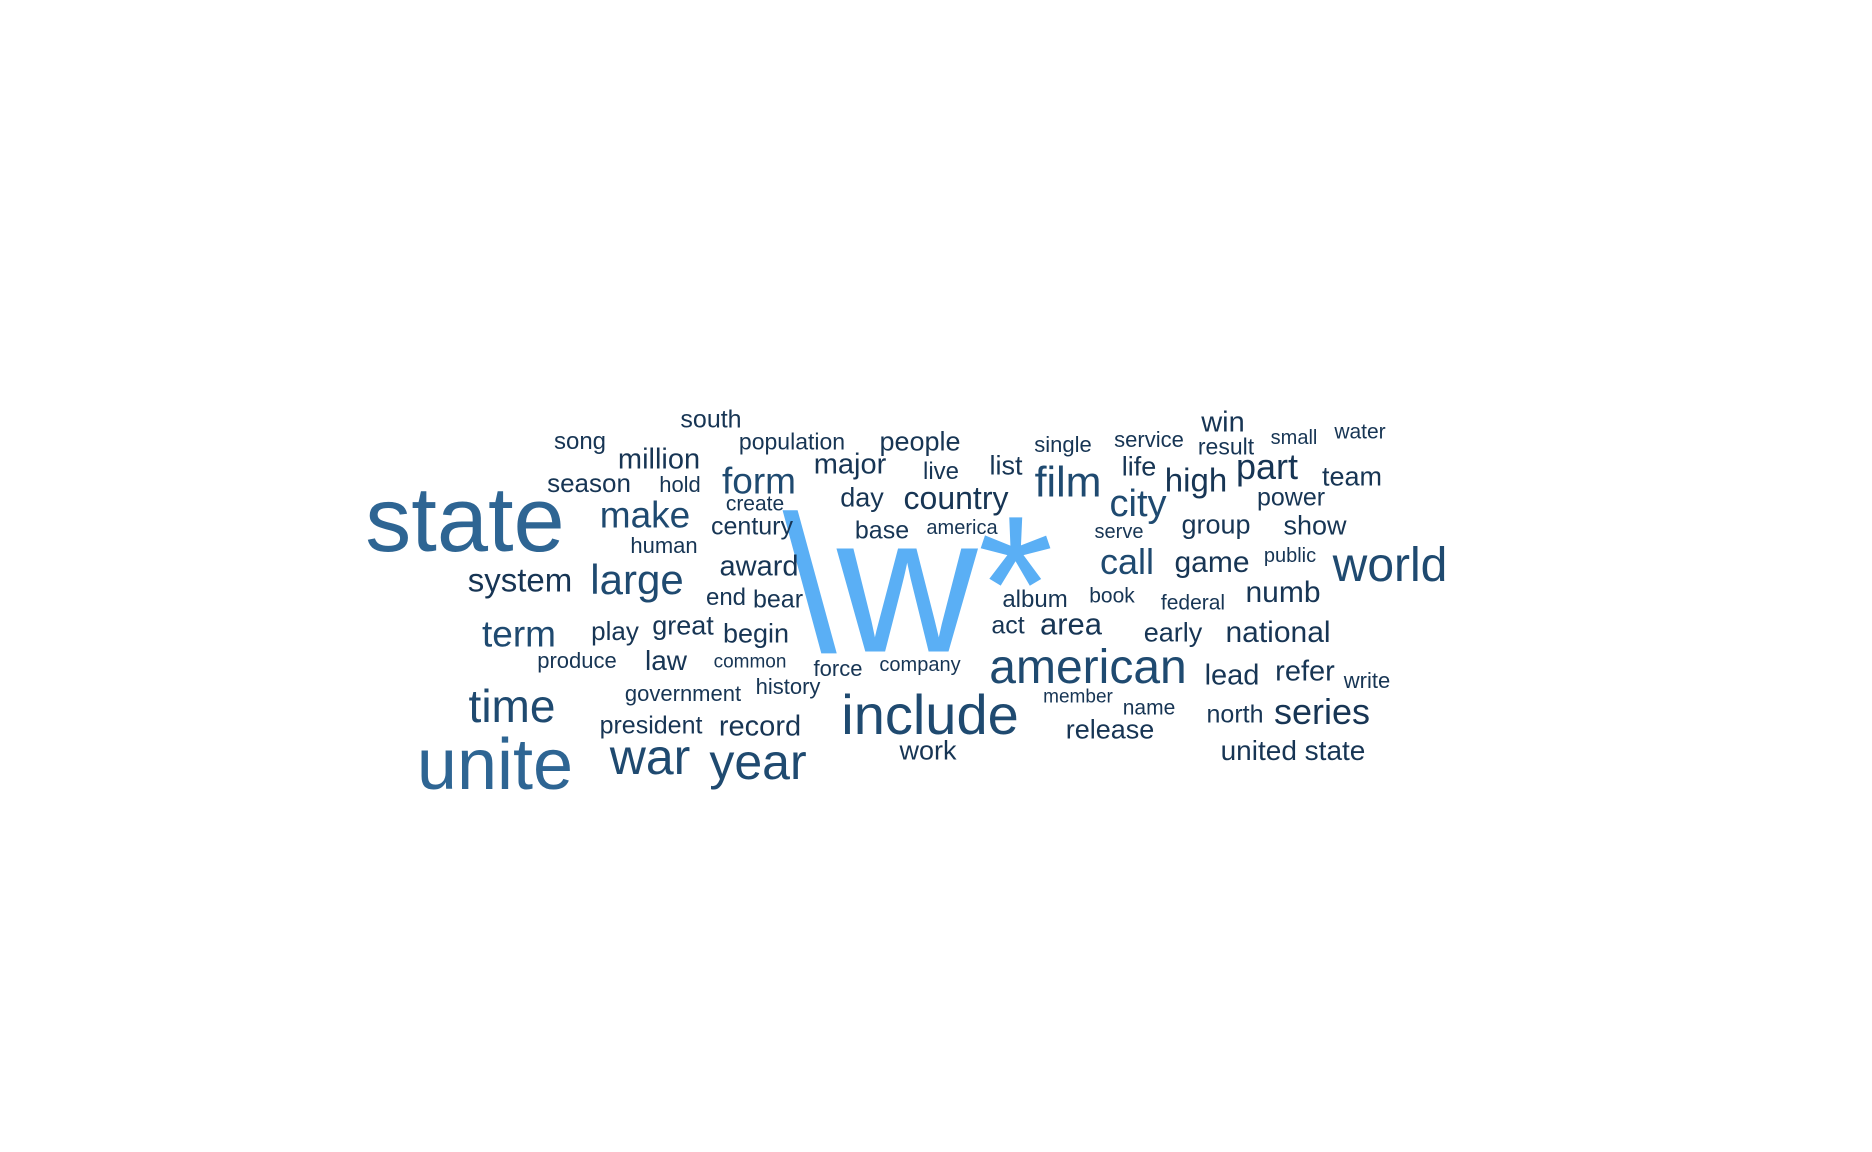 This screenshot has width=1872, height=1152. I want to click on word: numb, so click(1283, 592).